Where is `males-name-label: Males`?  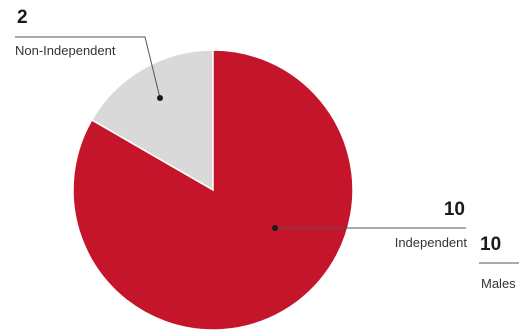
males-name-label: Males is located at coordinates (498, 283).